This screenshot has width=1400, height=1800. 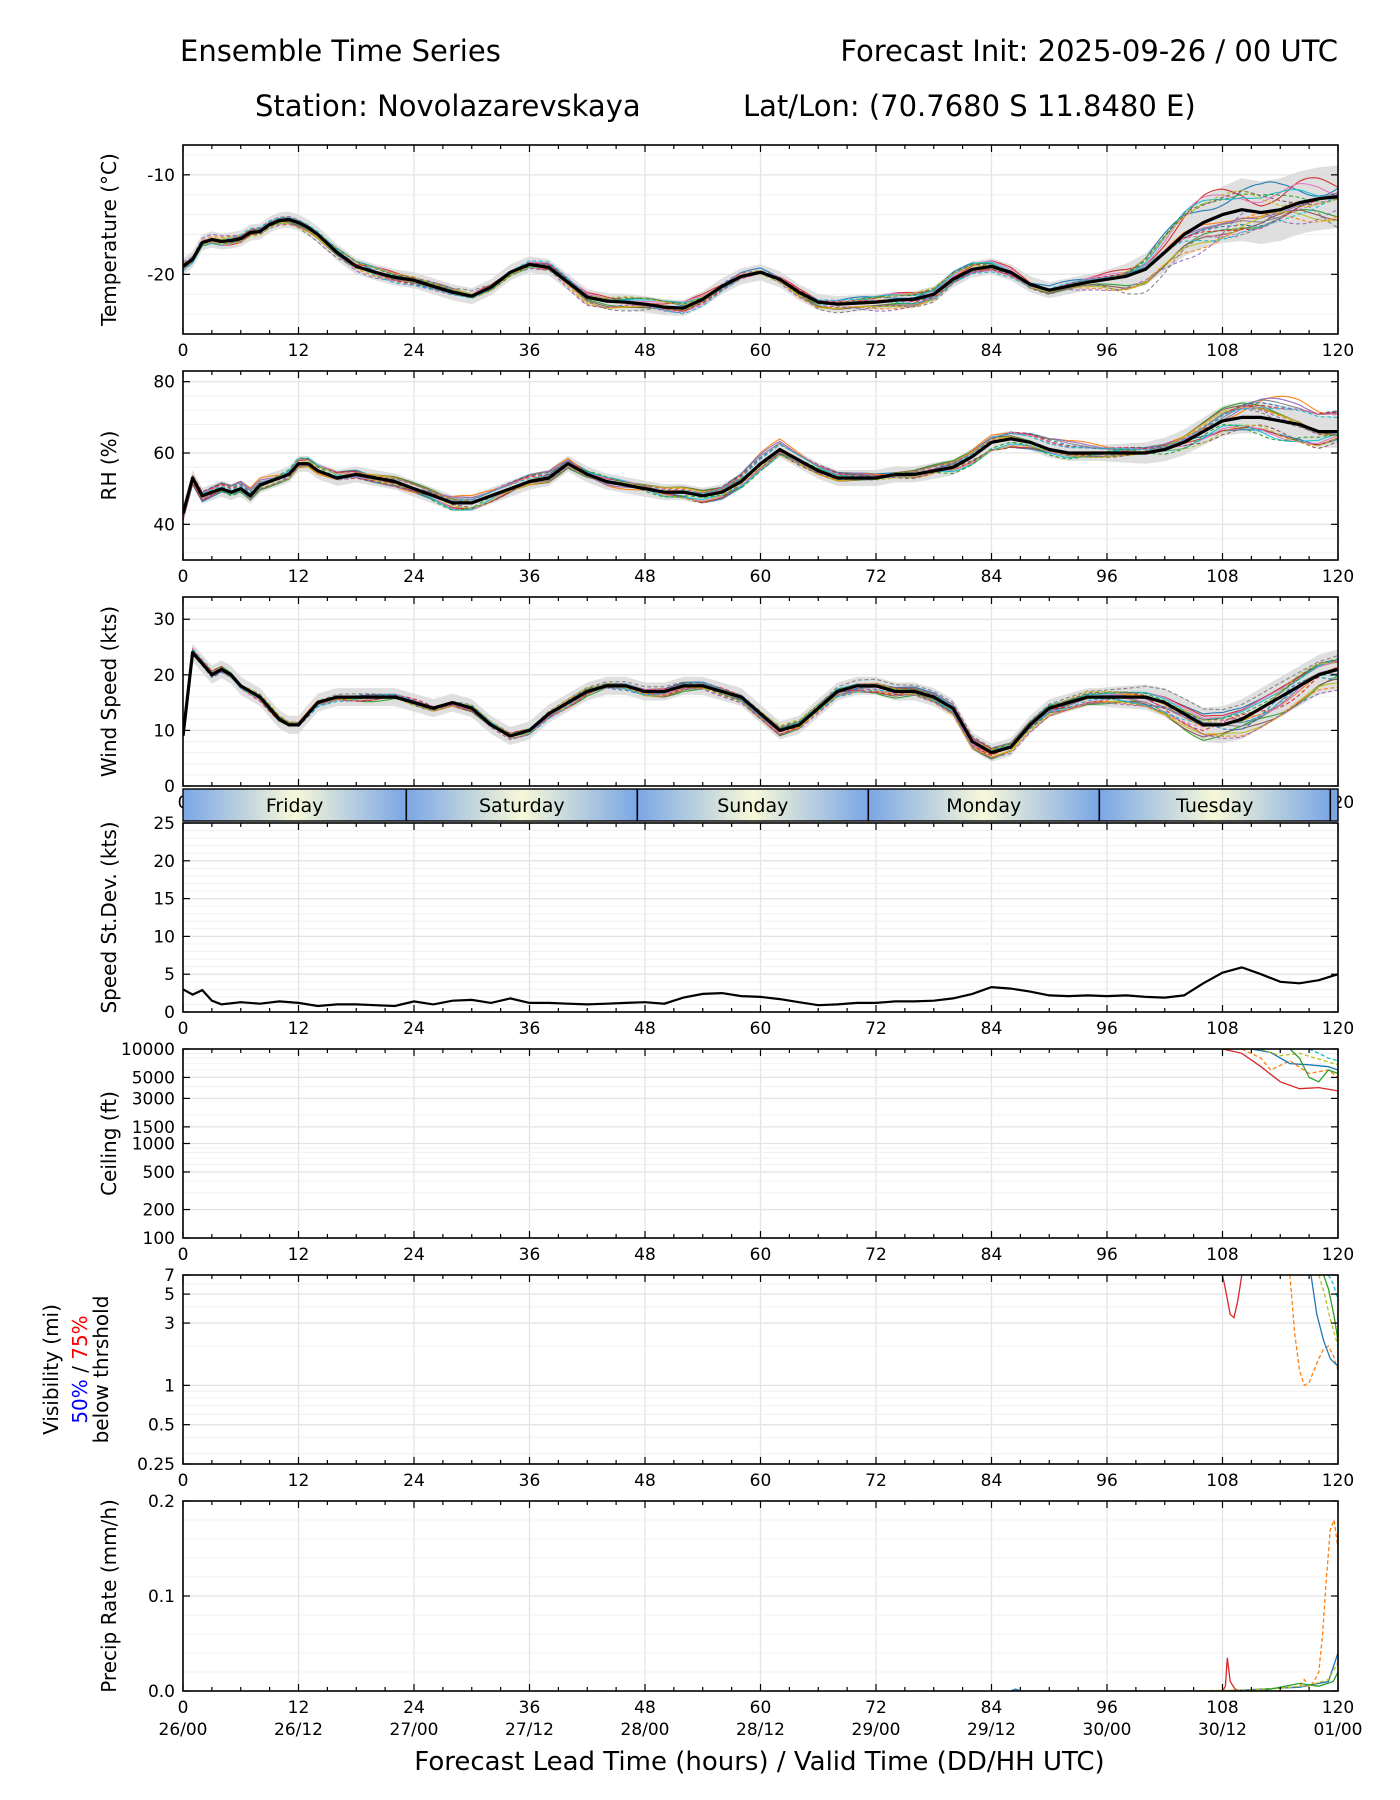 I want to click on x-tick-label-precip: 12, so click(x=299, y=1708).